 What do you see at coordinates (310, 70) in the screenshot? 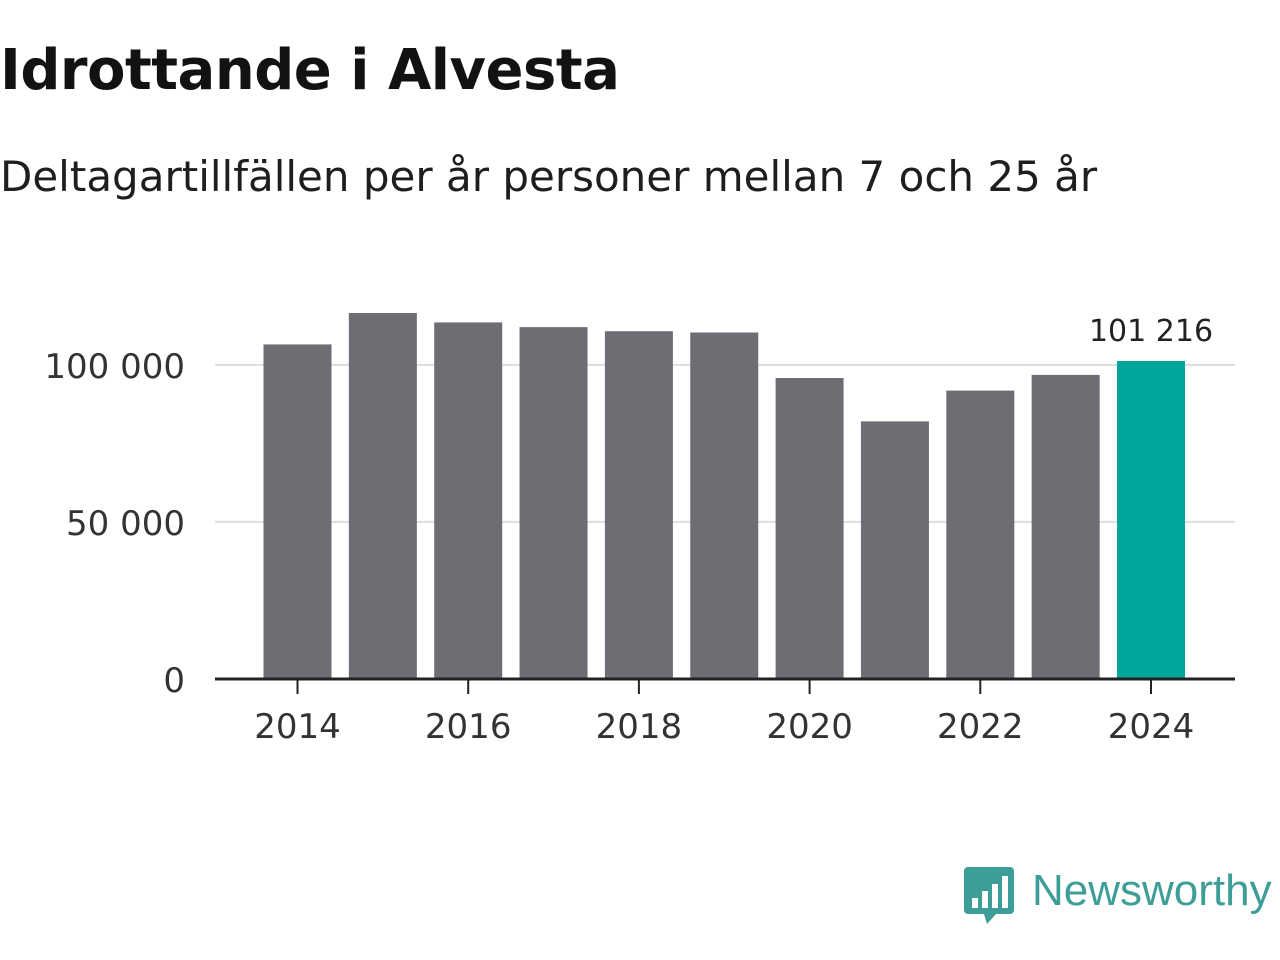
I see `chart-title: Idrottande i Alvesta` at bounding box center [310, 70].